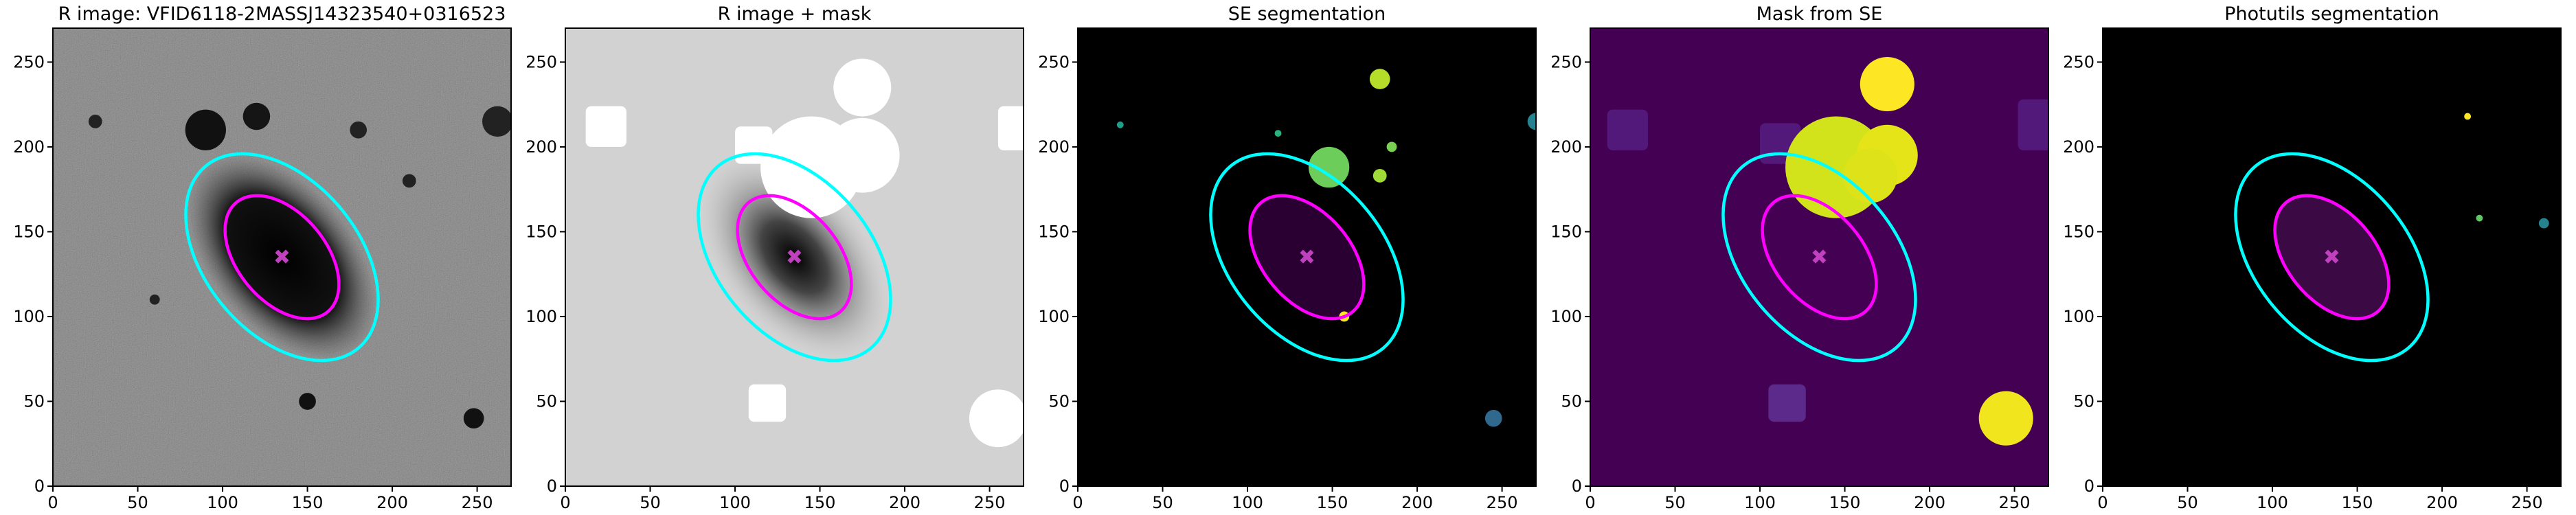 This screenshot has width=2576, height=515. Describe the element at coordinates (1819, 14) in the screenshot. I see `panel-title: Mask from SE` at that location.